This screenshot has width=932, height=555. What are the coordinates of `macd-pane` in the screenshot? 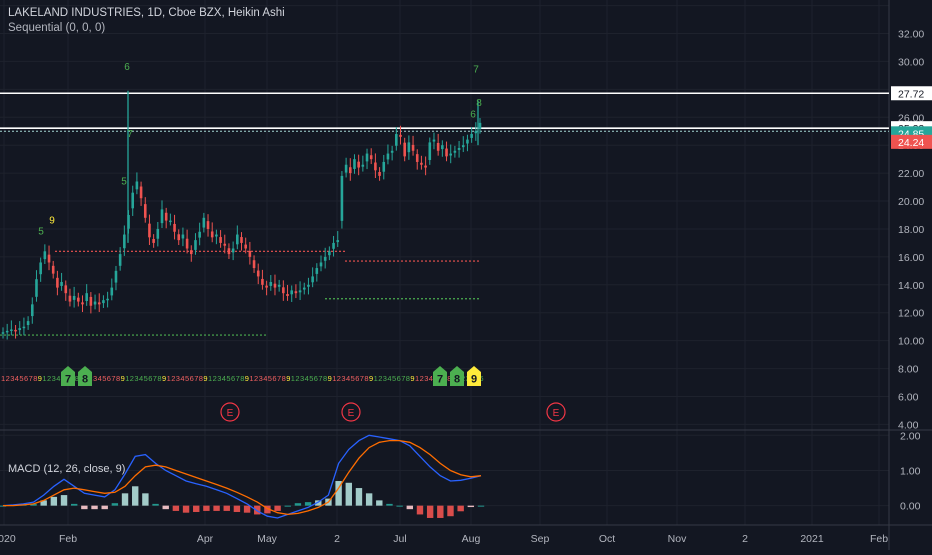 It's located at (242, 476).